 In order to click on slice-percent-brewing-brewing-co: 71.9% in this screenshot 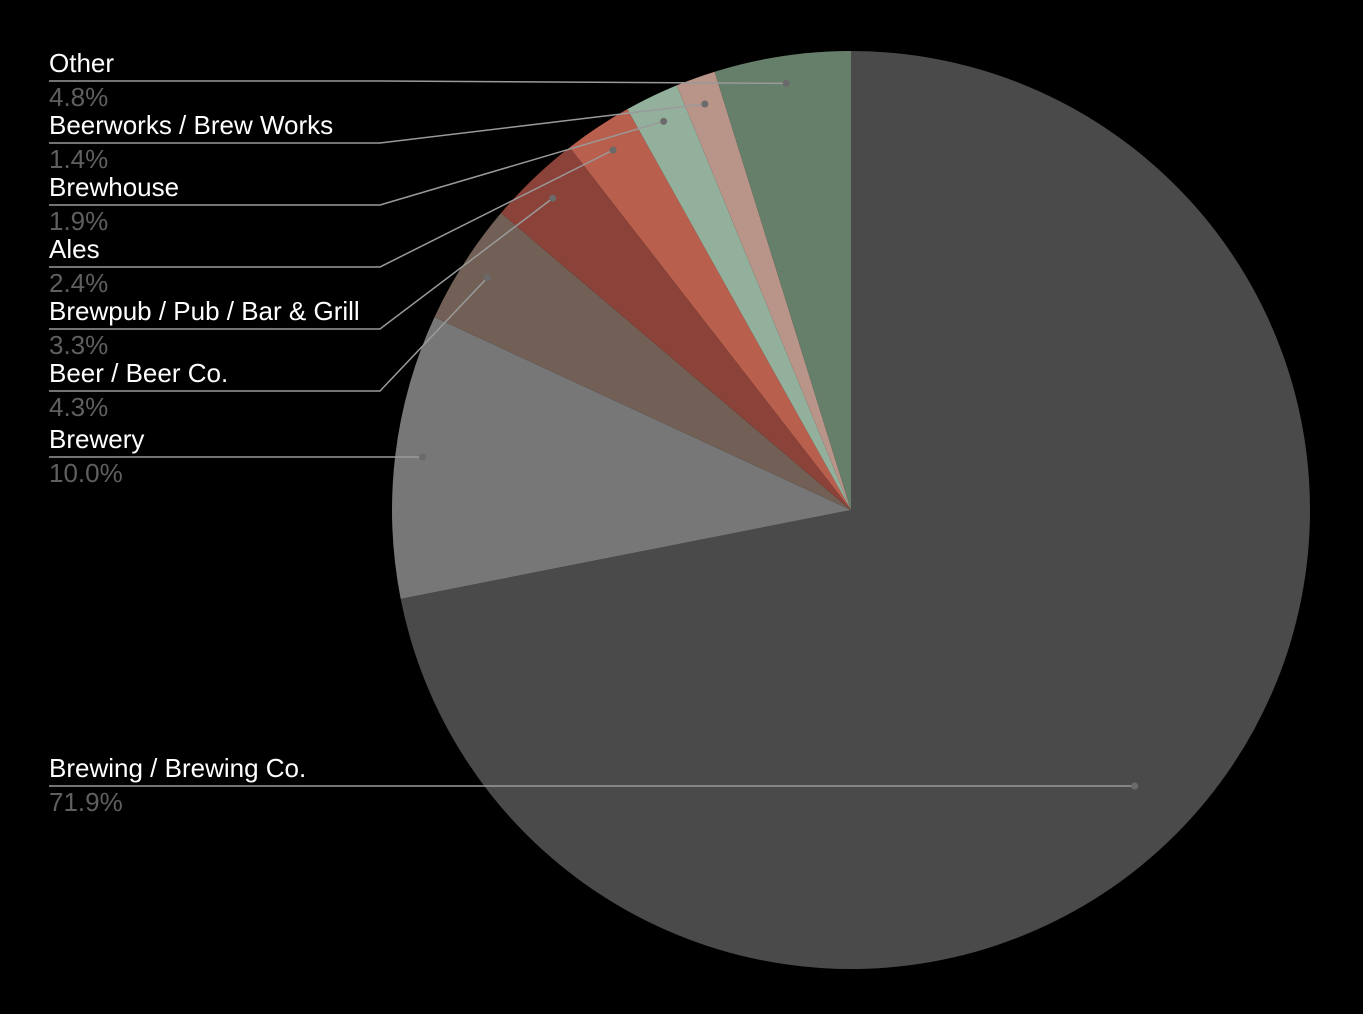, I will do `click(86, 802)`.